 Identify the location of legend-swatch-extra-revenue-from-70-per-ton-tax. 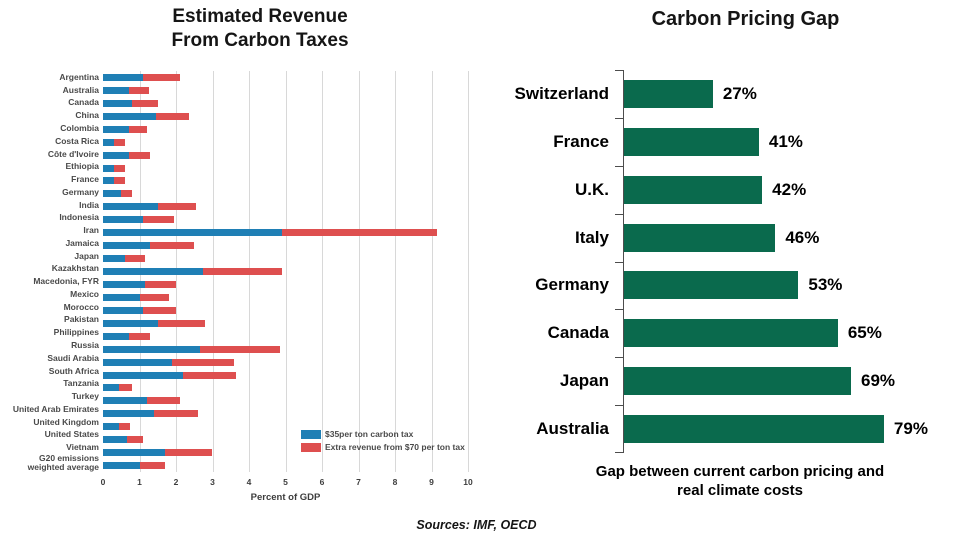
(311, 447).